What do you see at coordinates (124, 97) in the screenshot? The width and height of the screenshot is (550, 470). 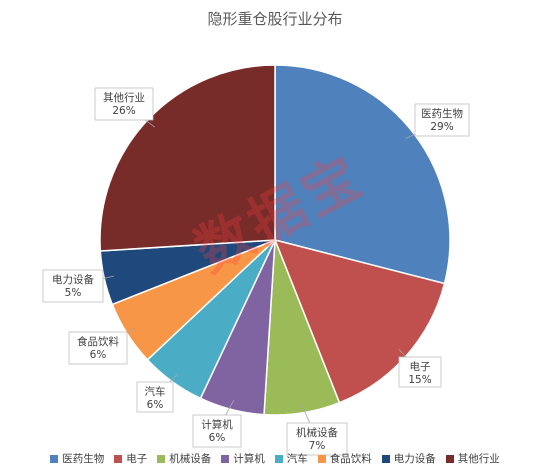 I see `data-label-name: 其他行业` at bounding box center [124, 97].